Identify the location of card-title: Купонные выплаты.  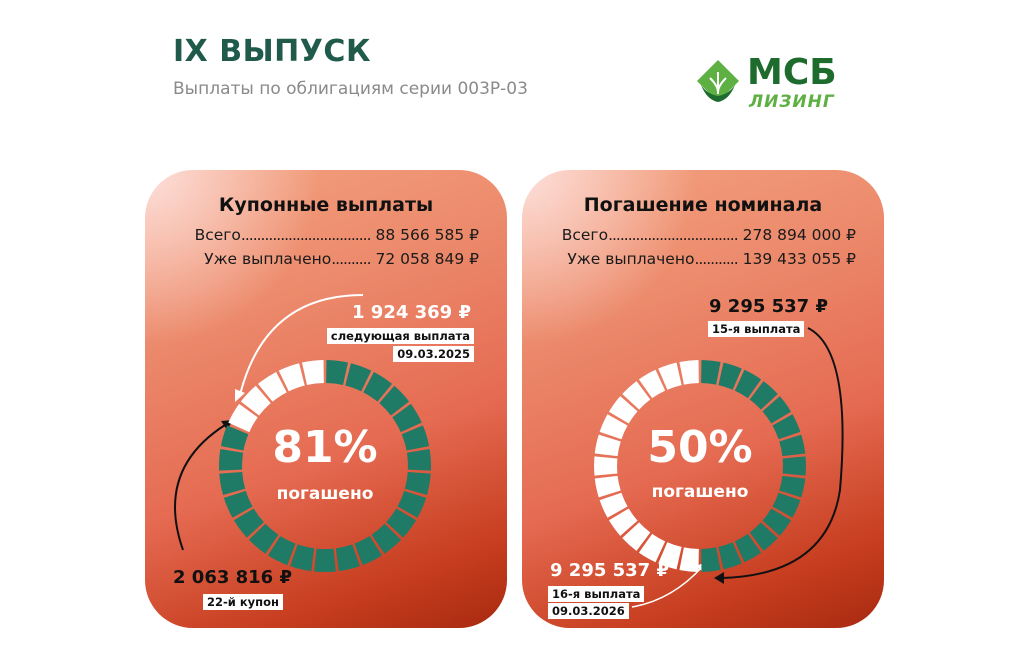
(326, 205).